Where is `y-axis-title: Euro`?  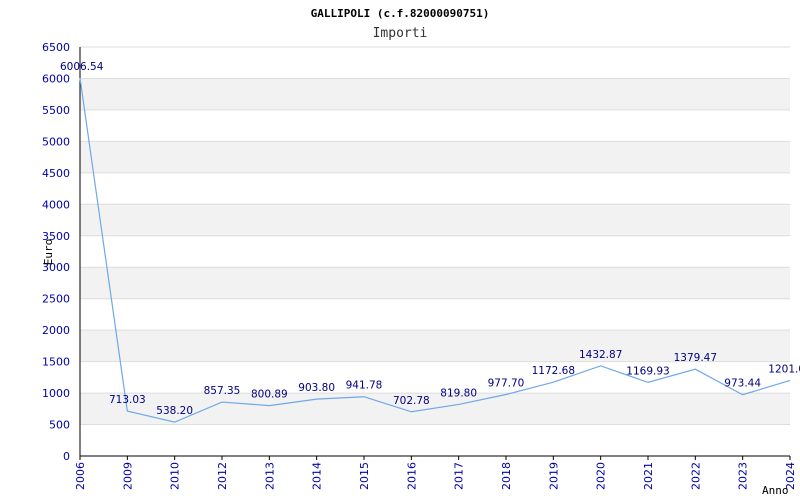 y-axis-title: Euro is located at coordinates (48, 252).